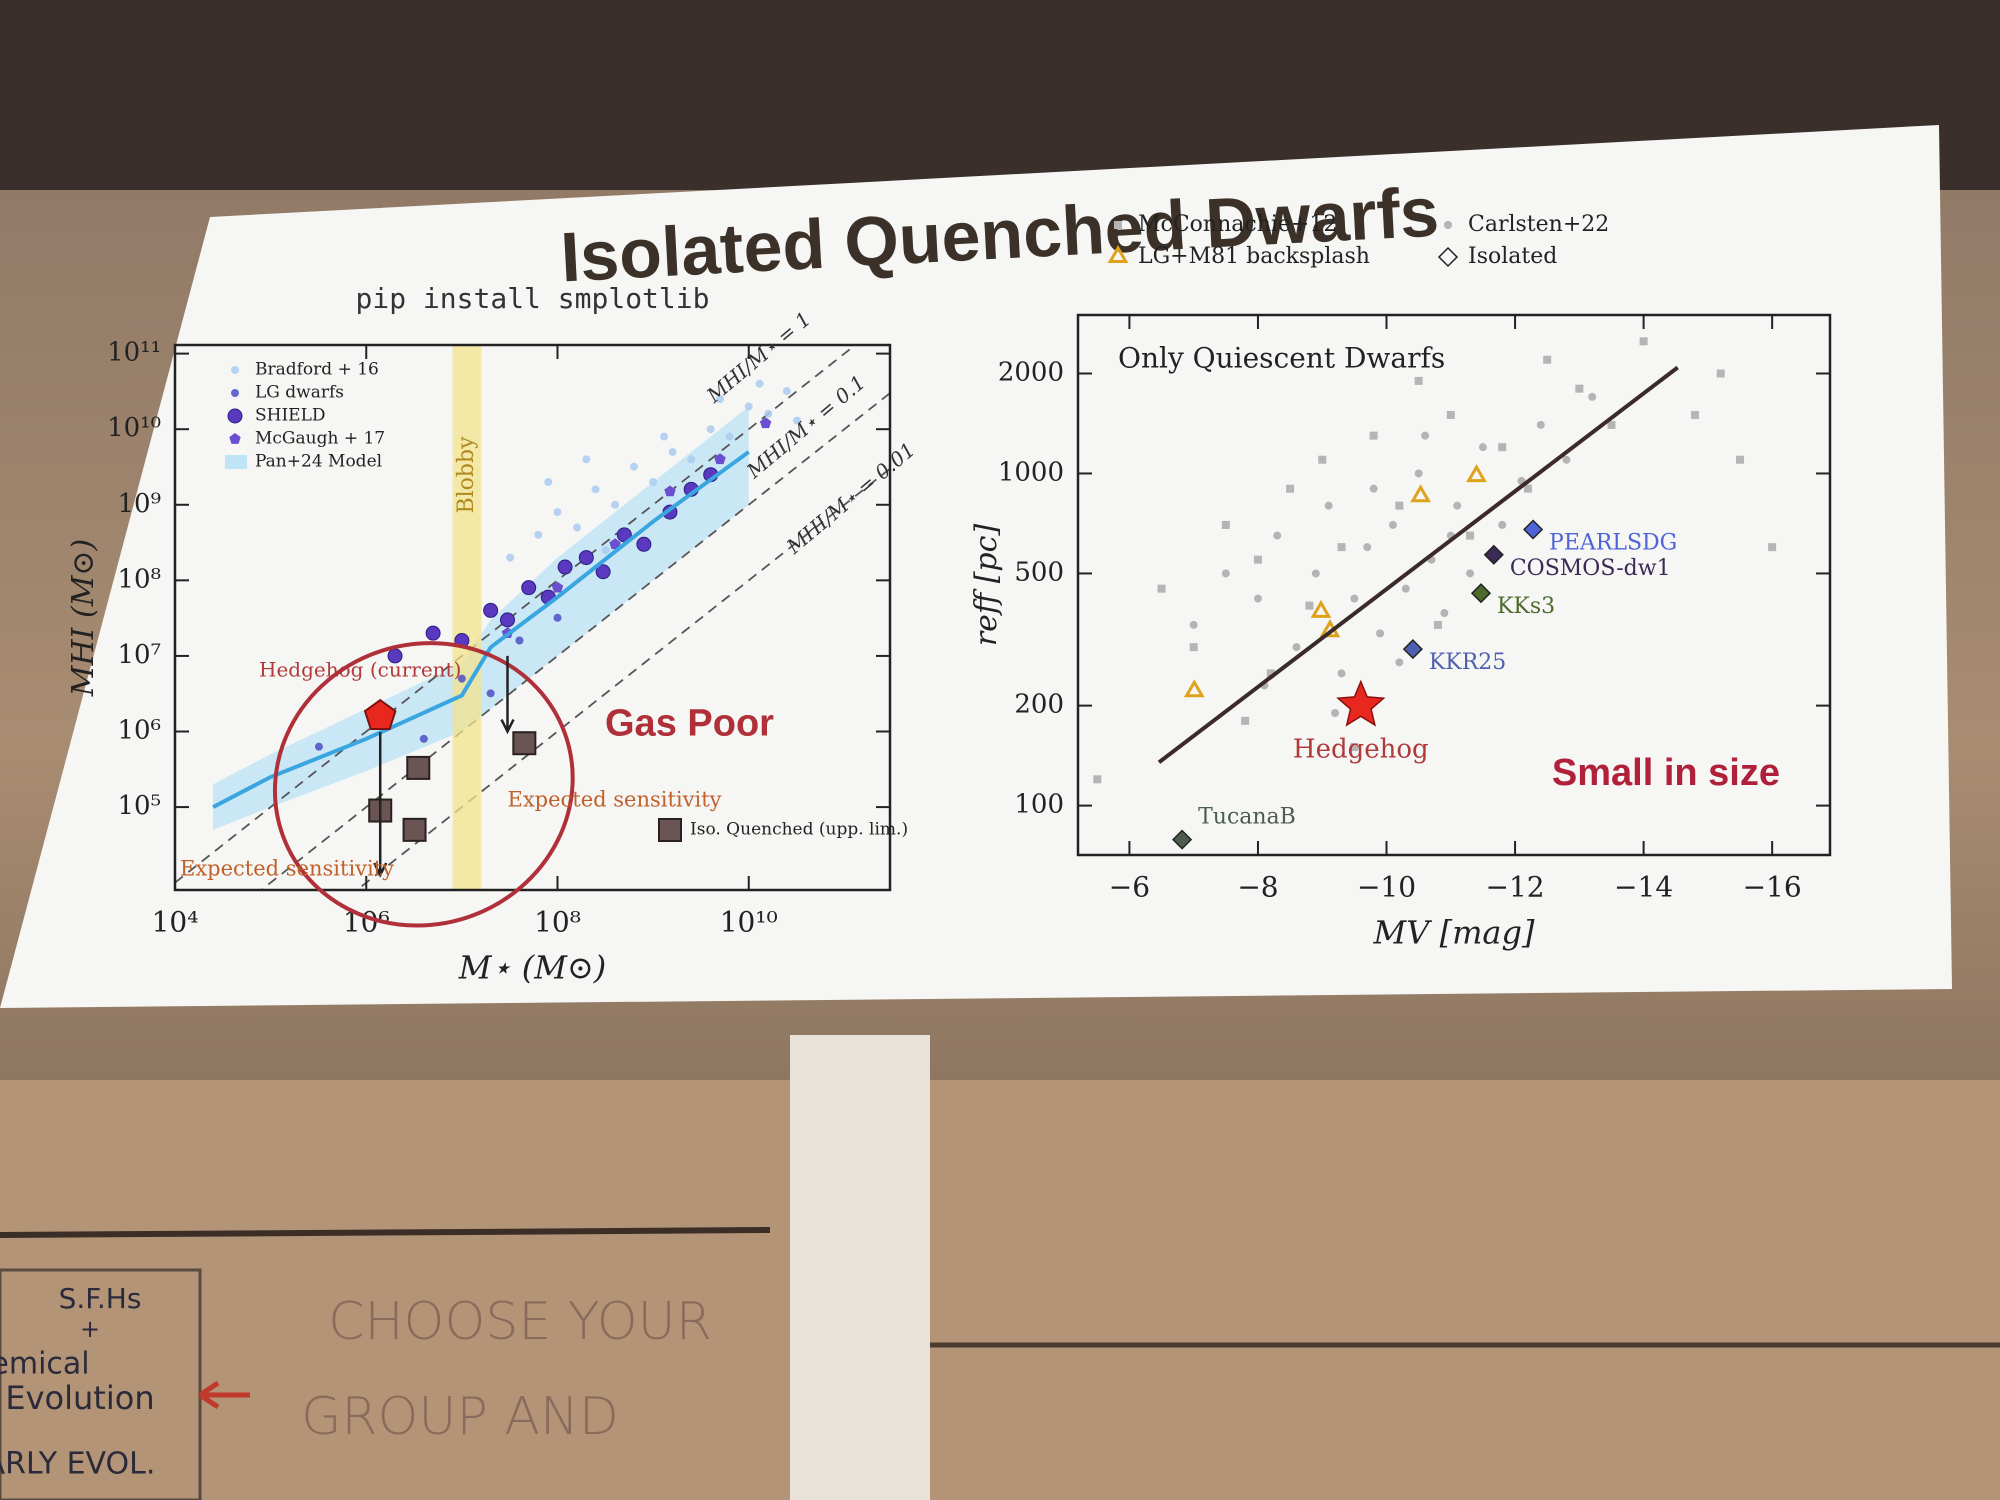 This screenshot has width=2000, height=1500. What do you see at coordinates (1129, 887) in the screenshot?
I see `x-tick-label: −6` at bounding box center [1129, 887].